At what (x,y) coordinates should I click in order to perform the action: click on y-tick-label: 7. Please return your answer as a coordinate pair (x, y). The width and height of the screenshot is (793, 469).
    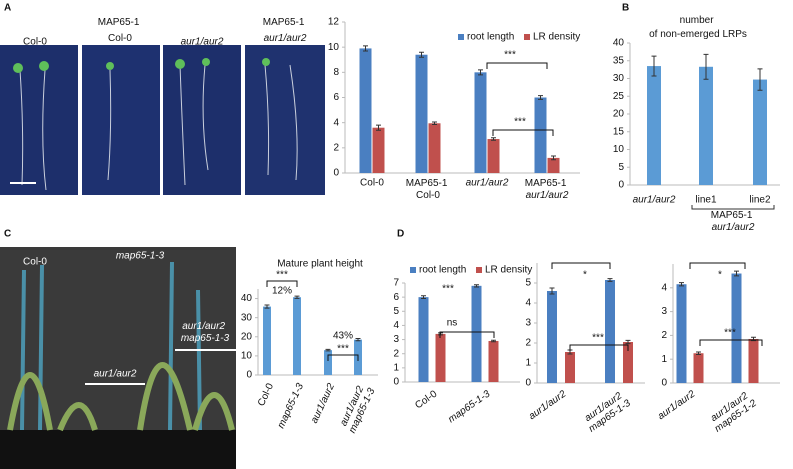
    Looking at the image, I should click on (396, 283).